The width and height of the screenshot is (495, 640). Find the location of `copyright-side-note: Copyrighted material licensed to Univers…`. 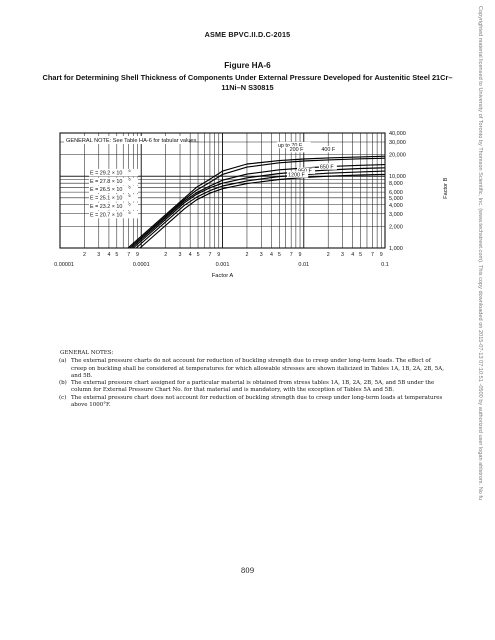

copyright-side-note: Copyrighted material licensed to Univers… is located at coordinates (480, 253).